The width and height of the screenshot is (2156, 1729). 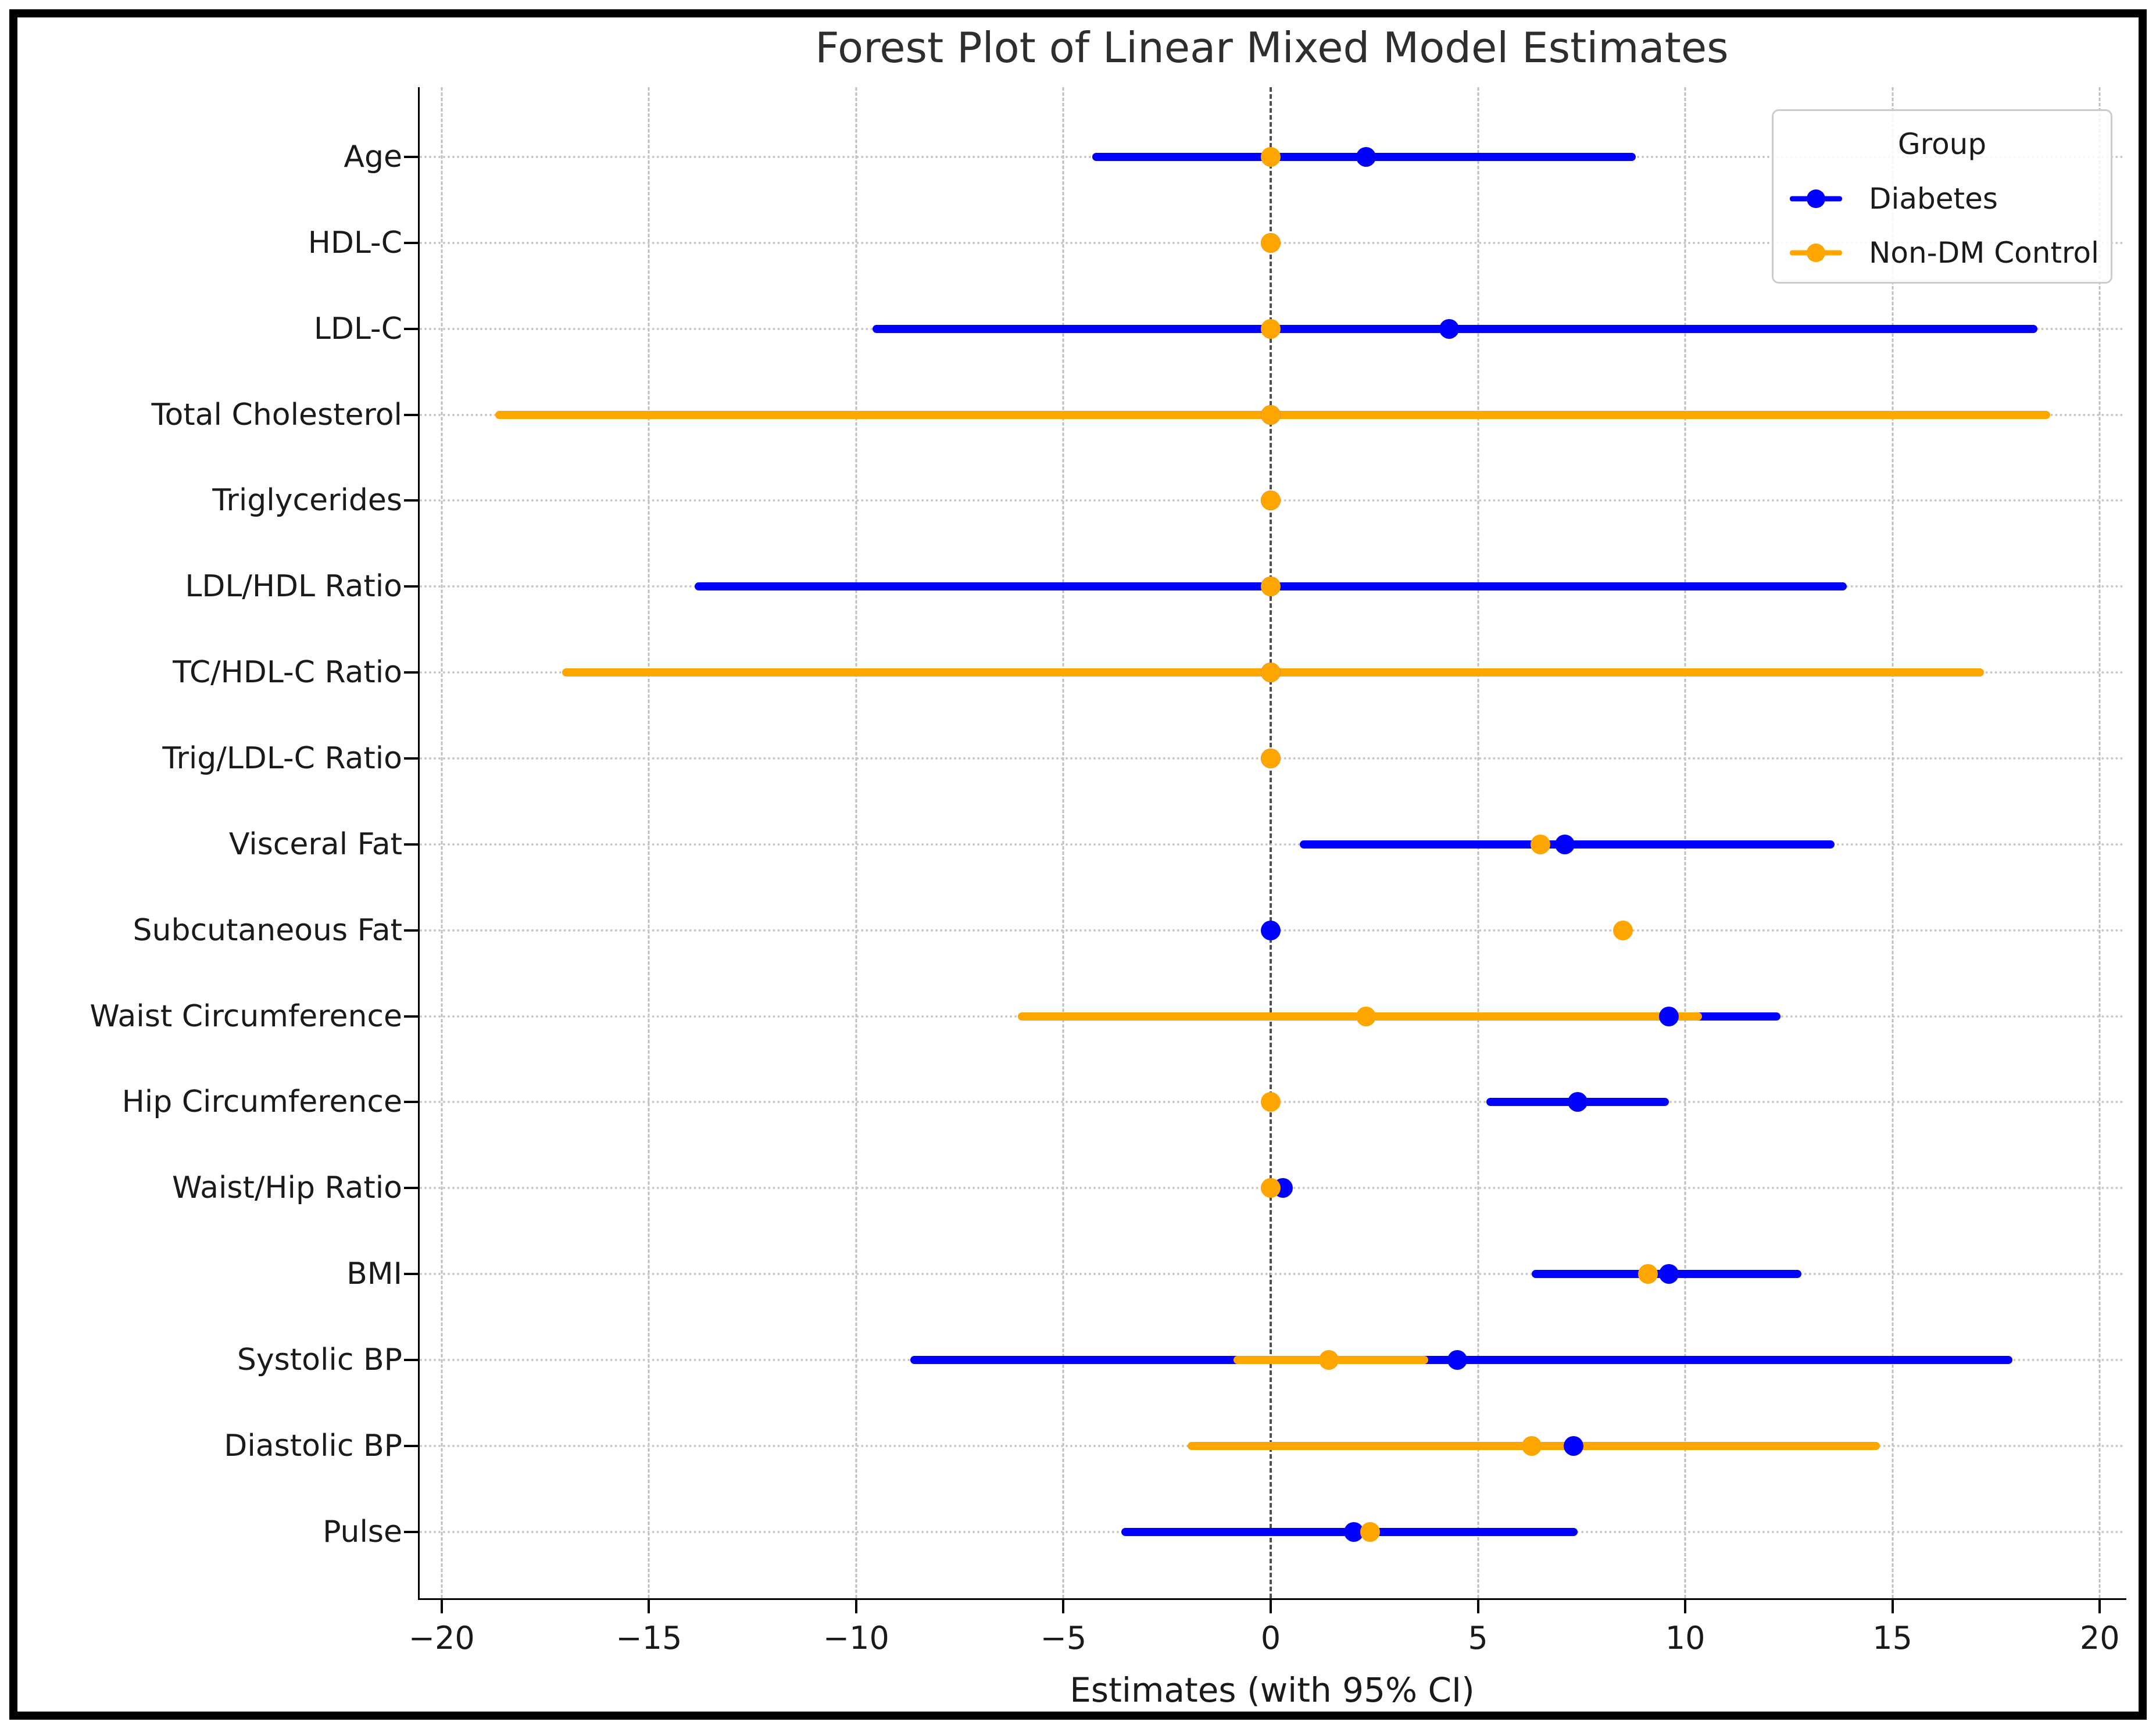 I want to click on y-axis-label: Diastolic BP, so click(x=313, y=1445).